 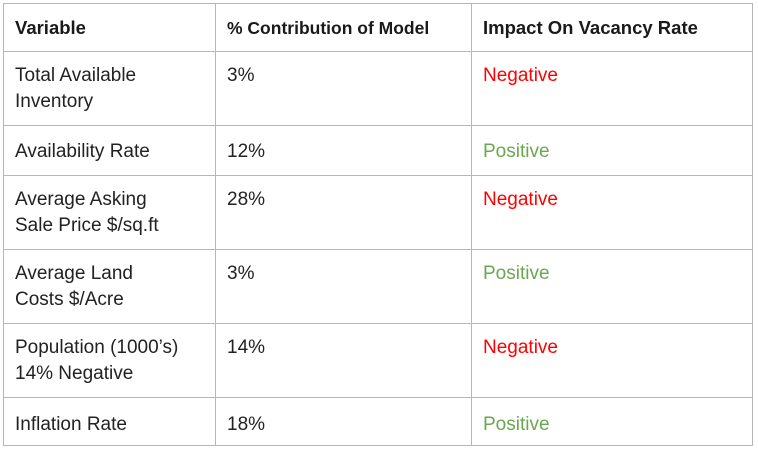 I want to click on variable-cell: Average Land Costs $/Acre, so click(x=109, y=286).